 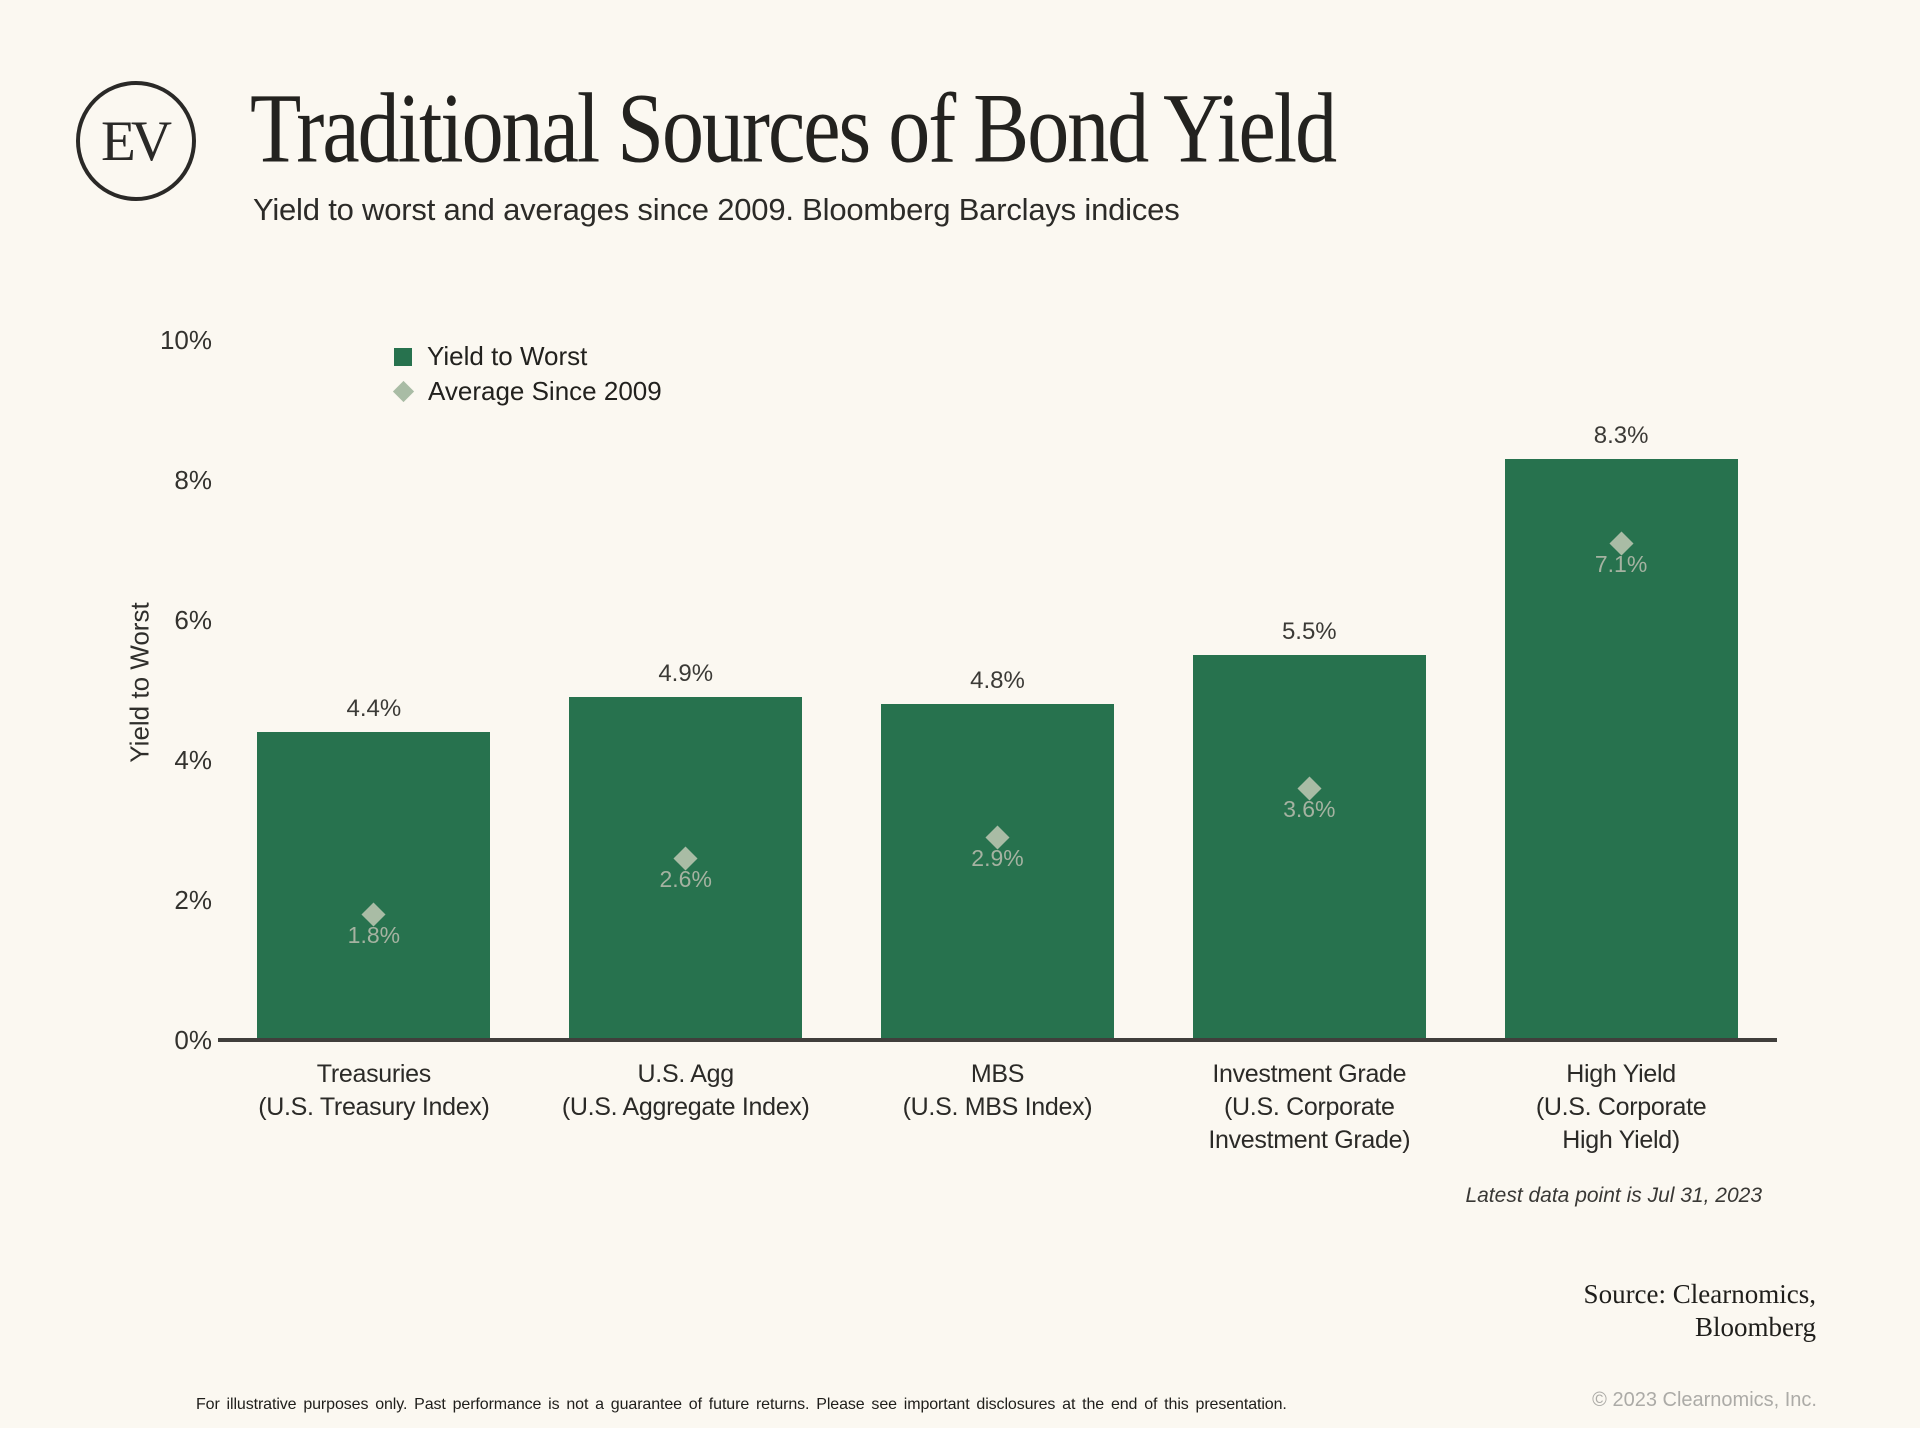 I want to click on y-tick-label: 4%, so click(x=193, y=760).